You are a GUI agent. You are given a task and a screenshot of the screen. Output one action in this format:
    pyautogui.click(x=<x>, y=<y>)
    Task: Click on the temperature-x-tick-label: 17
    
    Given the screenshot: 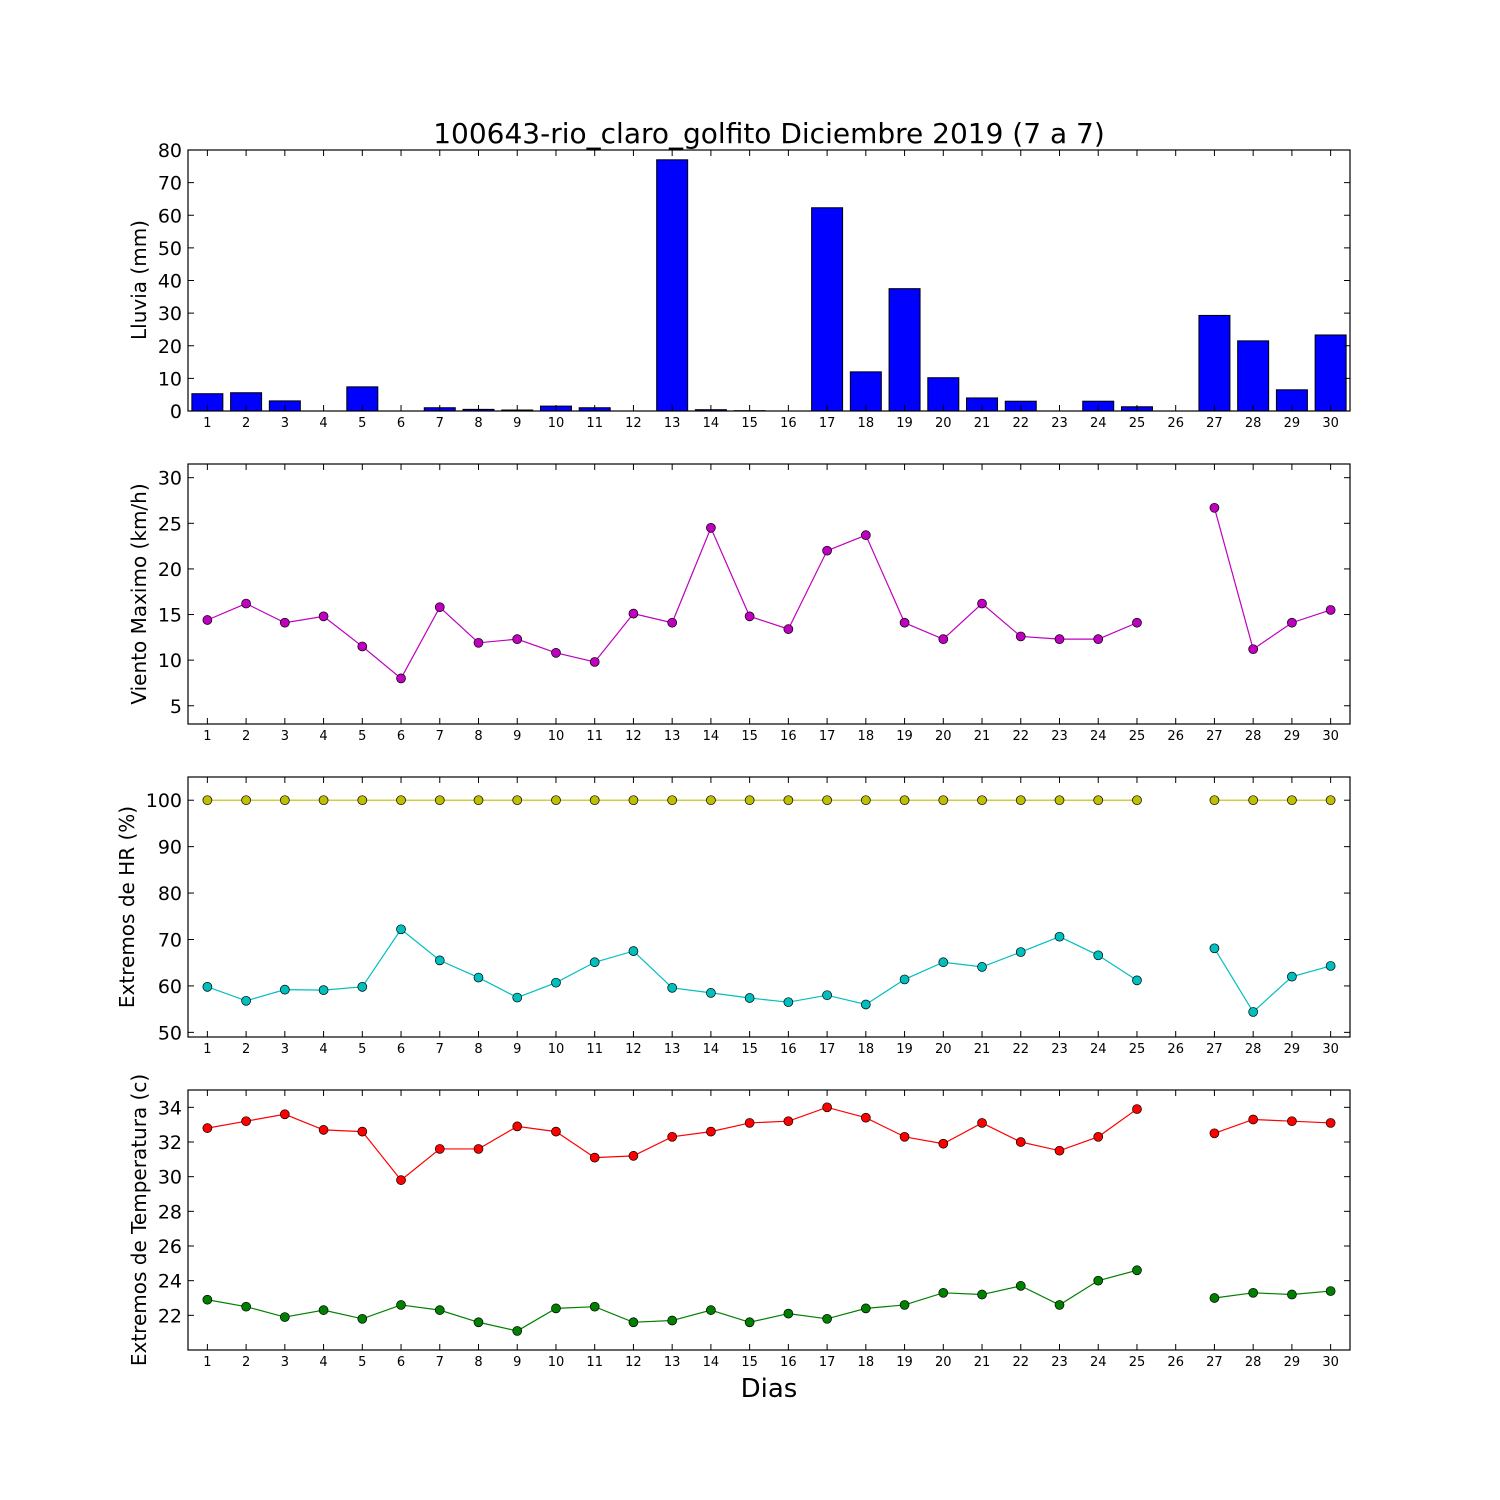 What is the action you would take?
    pyautogui.click(x=827, y=1362)
    